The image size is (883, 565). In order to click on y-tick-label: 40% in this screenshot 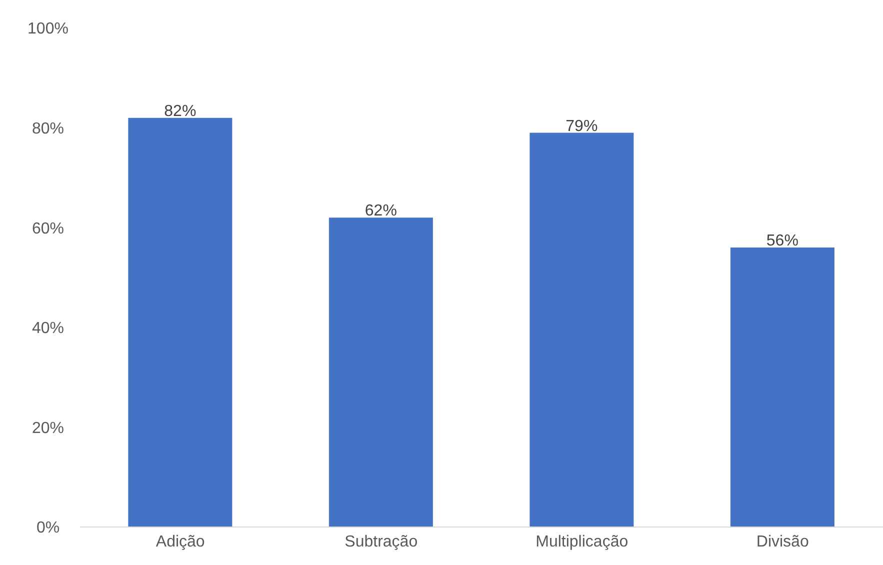, I will do `click(48, 329)`.